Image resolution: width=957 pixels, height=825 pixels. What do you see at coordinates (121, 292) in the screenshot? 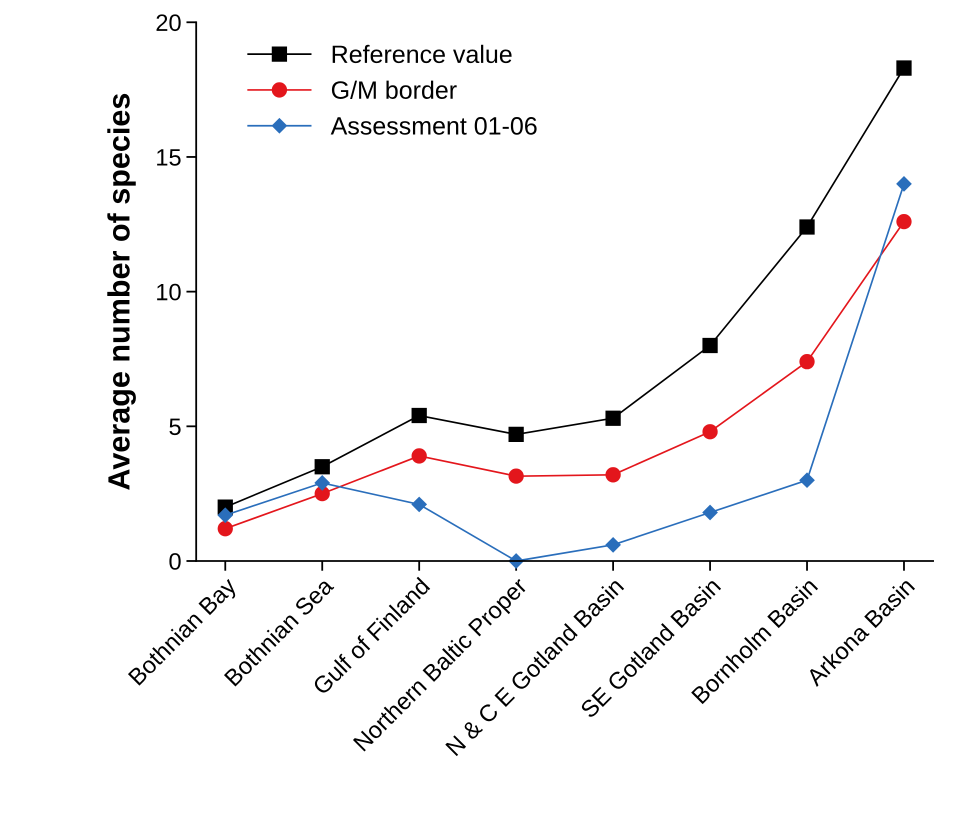
I see `y-axis-title: Average number of species` at bounding box center [121, 292].